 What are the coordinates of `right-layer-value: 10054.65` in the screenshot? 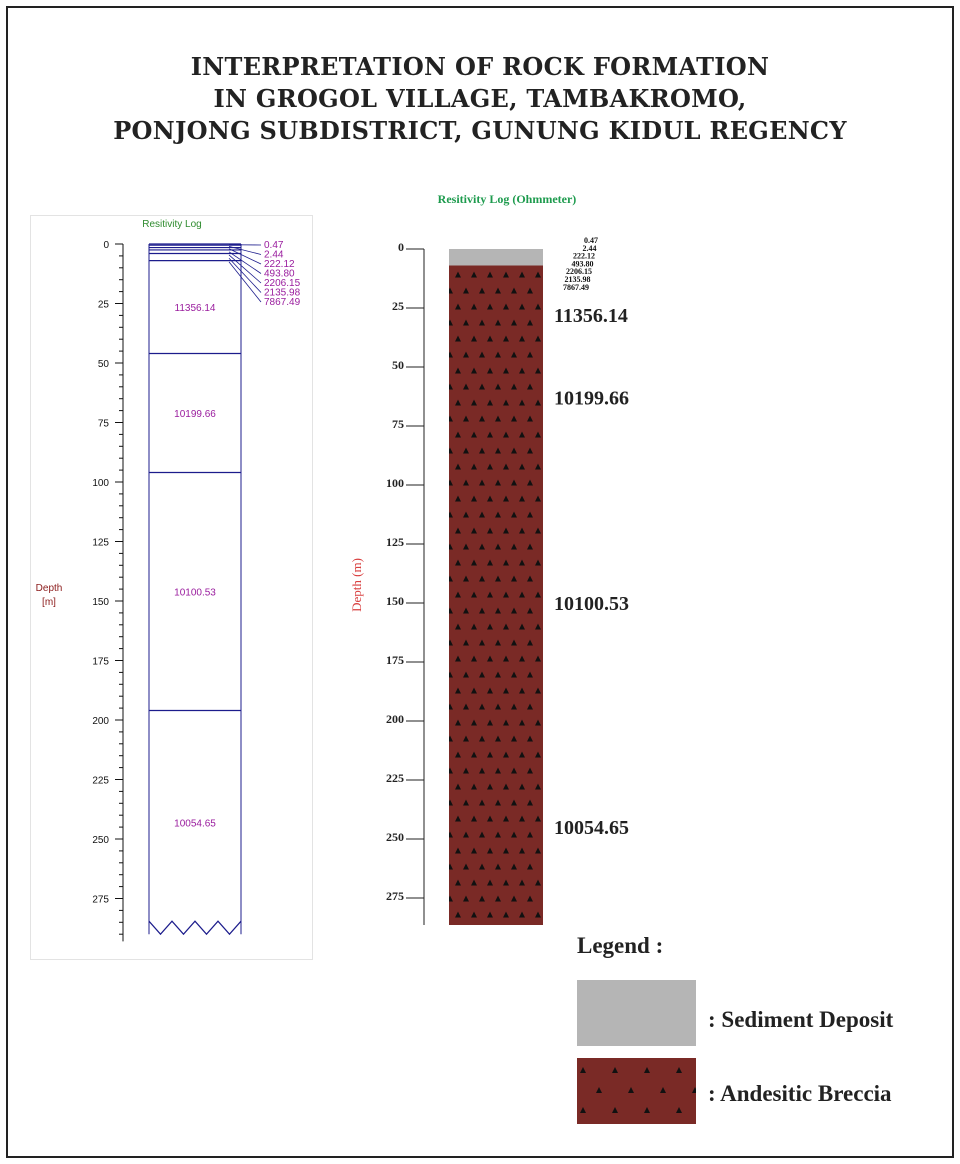 It's located at (591, 828).